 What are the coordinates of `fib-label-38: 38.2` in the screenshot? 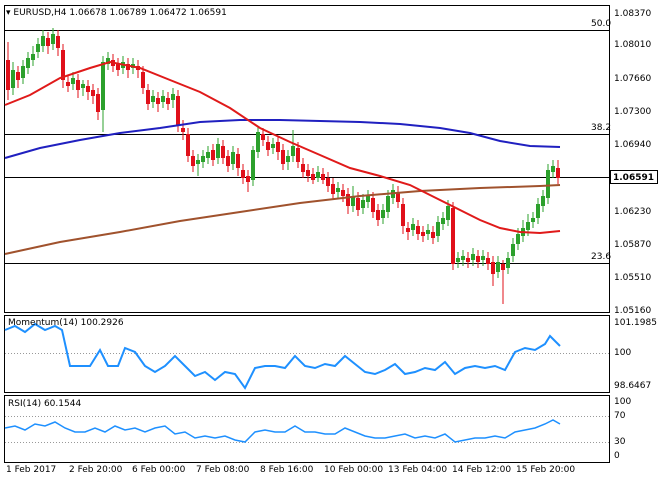 It's located at (601, 128).